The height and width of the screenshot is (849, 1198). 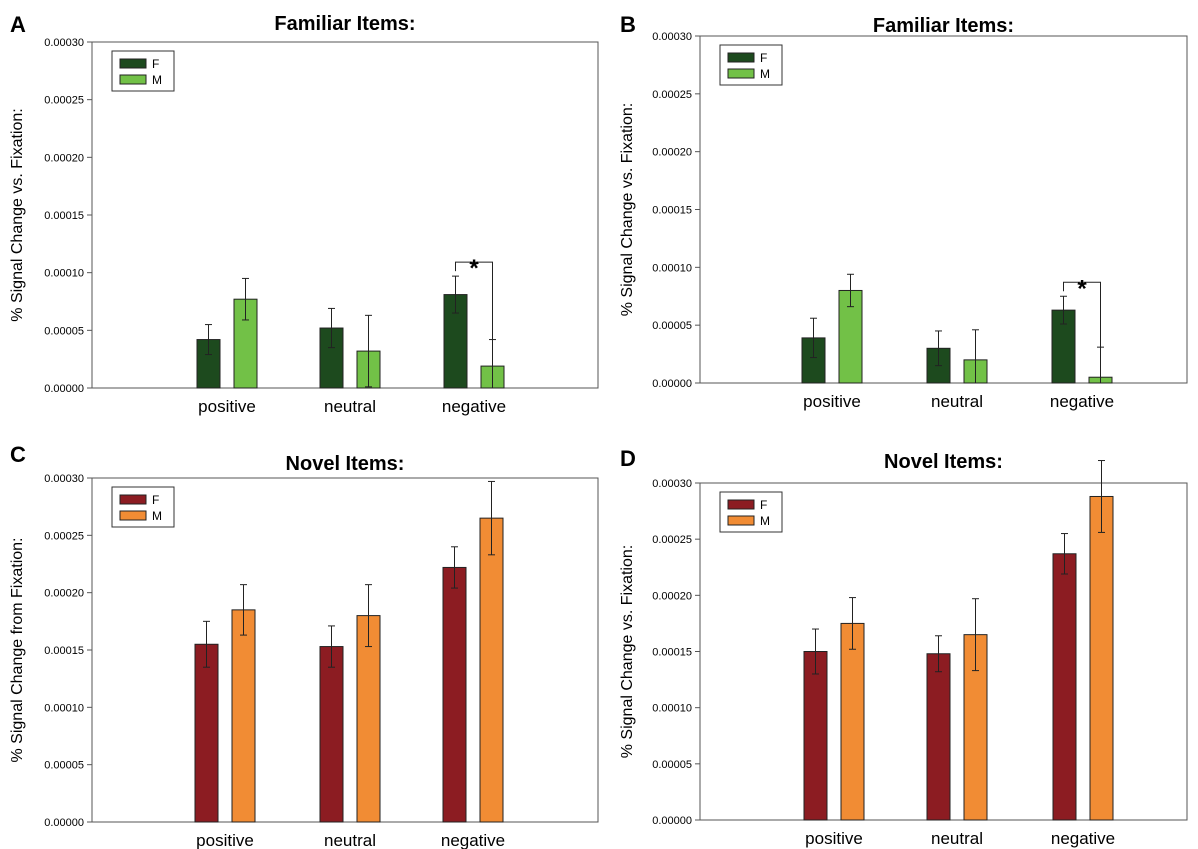 What do you see at coordinates (957, 401) in the screenshot?
I see `panel-b-category-label-neutral: neutral` at bounding box center [957, 401].